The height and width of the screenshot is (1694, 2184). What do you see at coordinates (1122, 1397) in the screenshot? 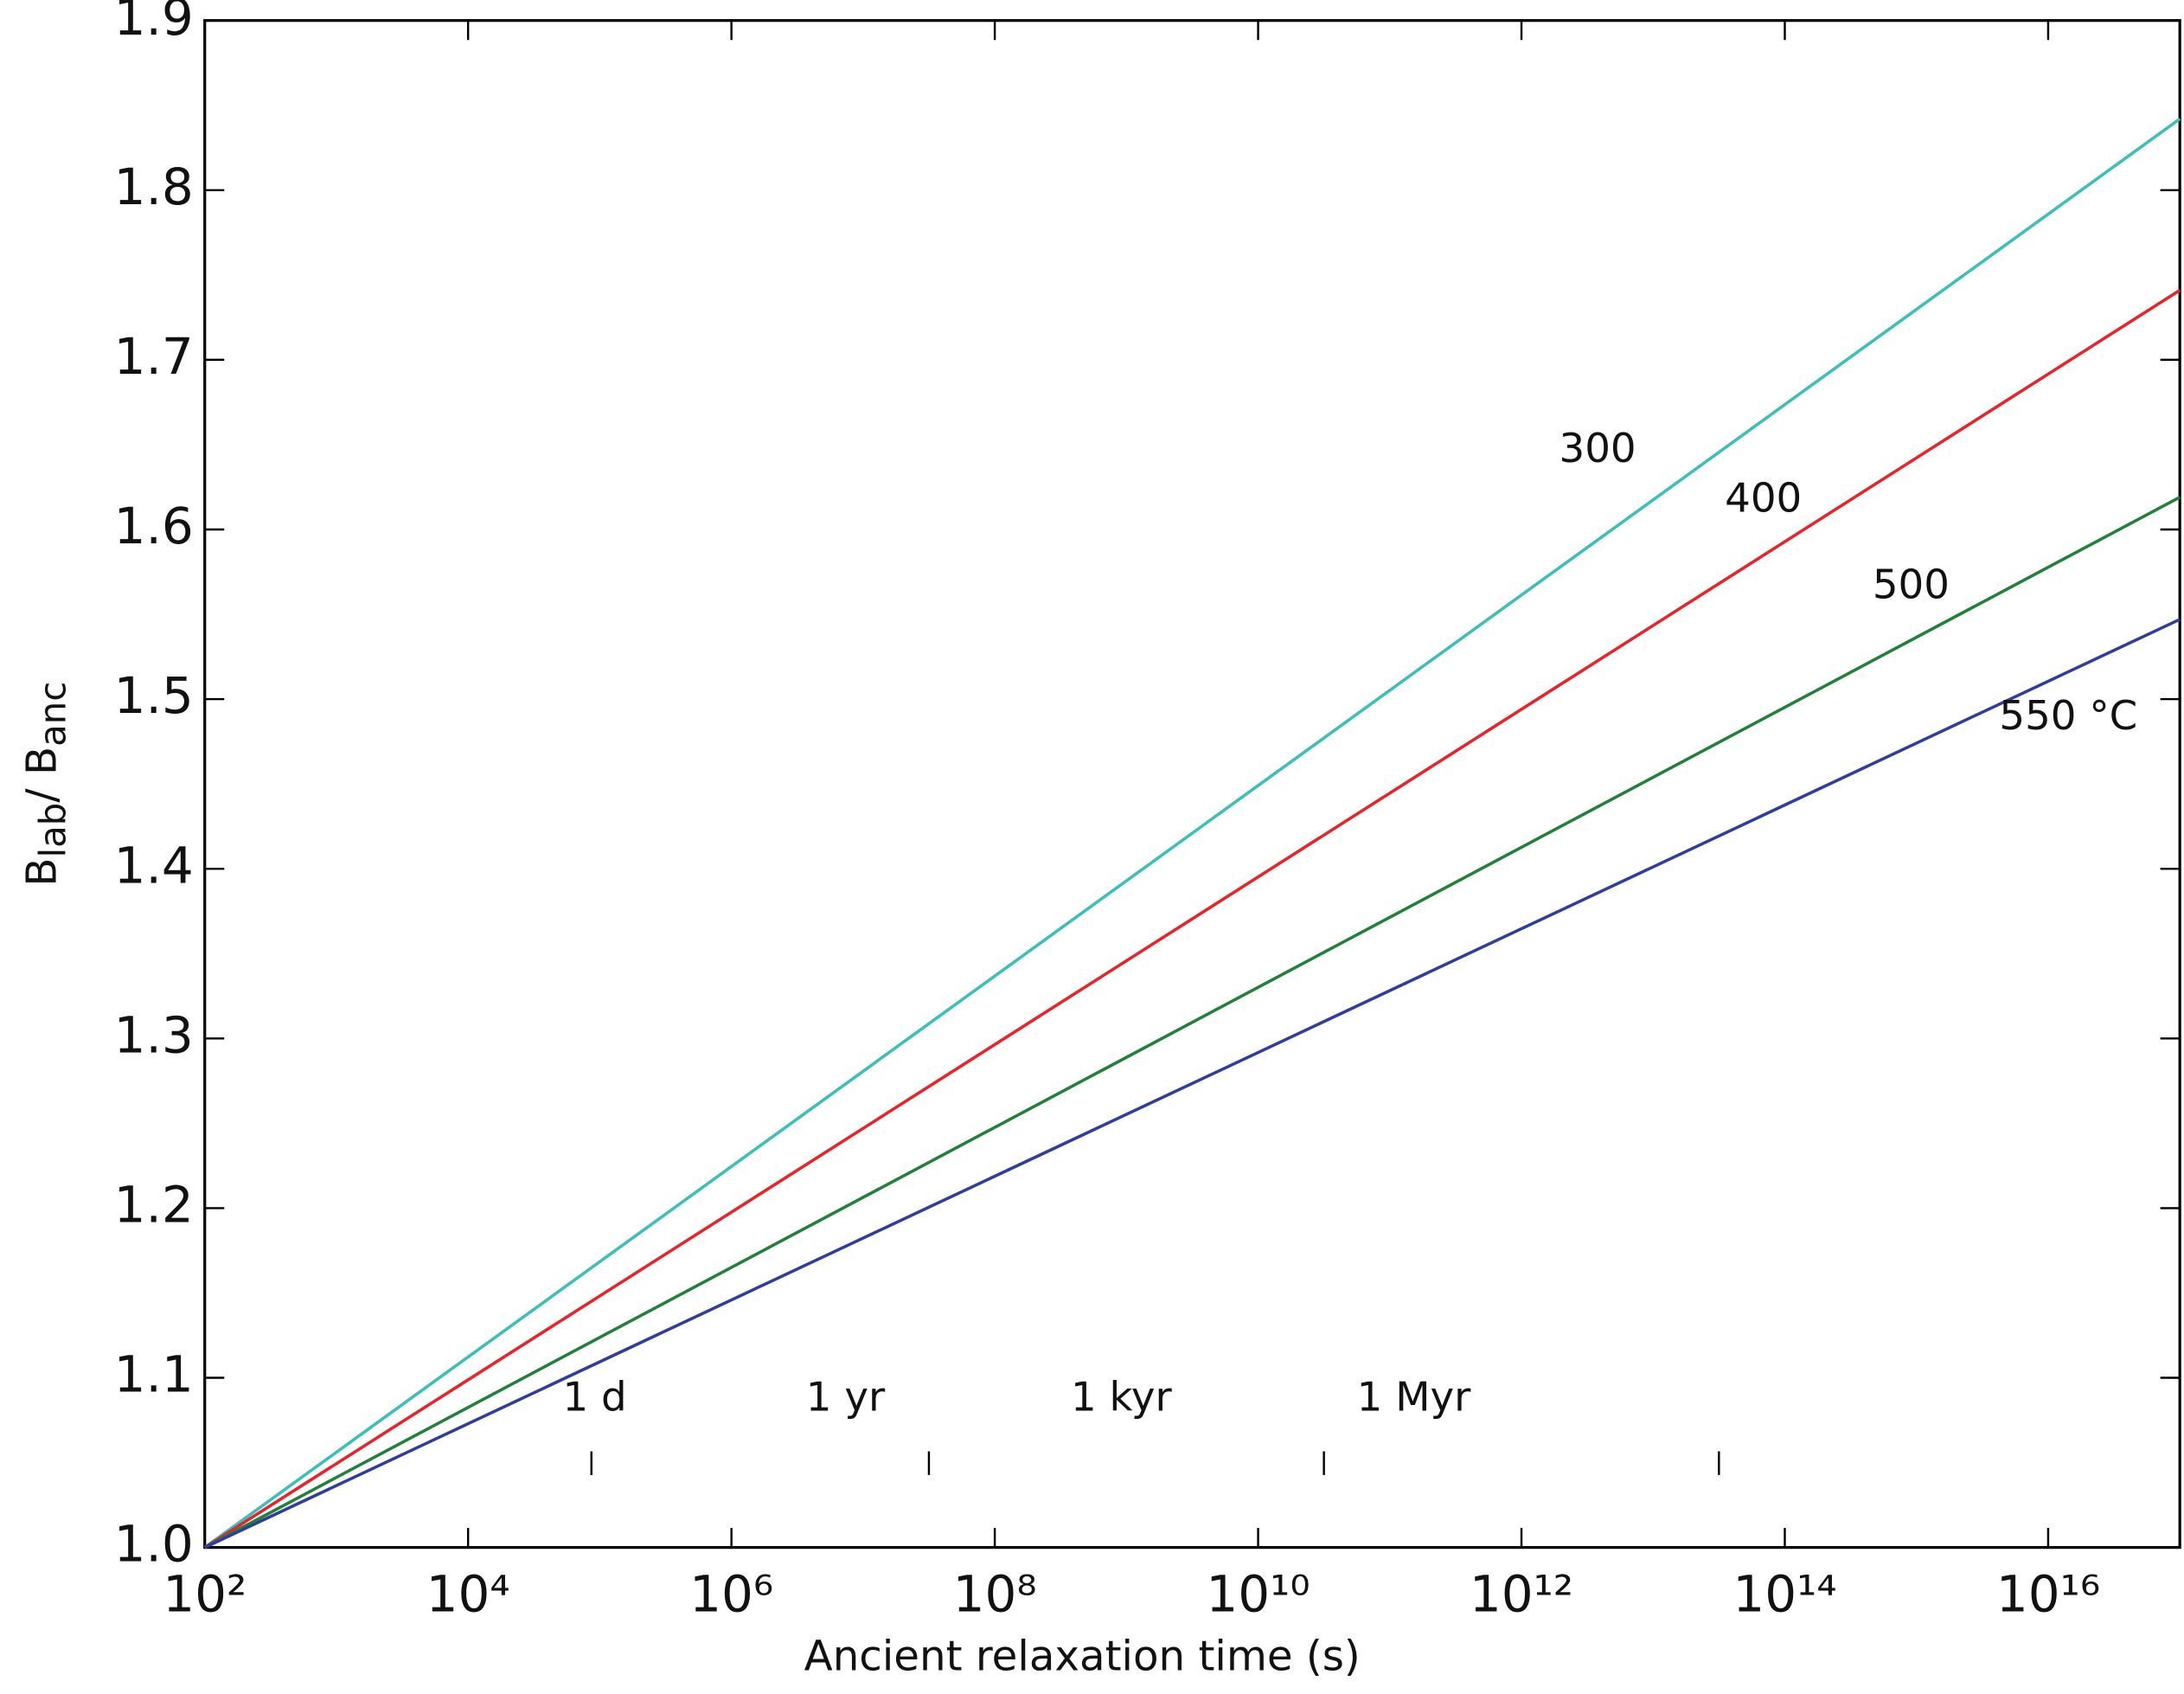
I see `time-marker-label: 1 kyr` at bounding box center [1122, 1397].